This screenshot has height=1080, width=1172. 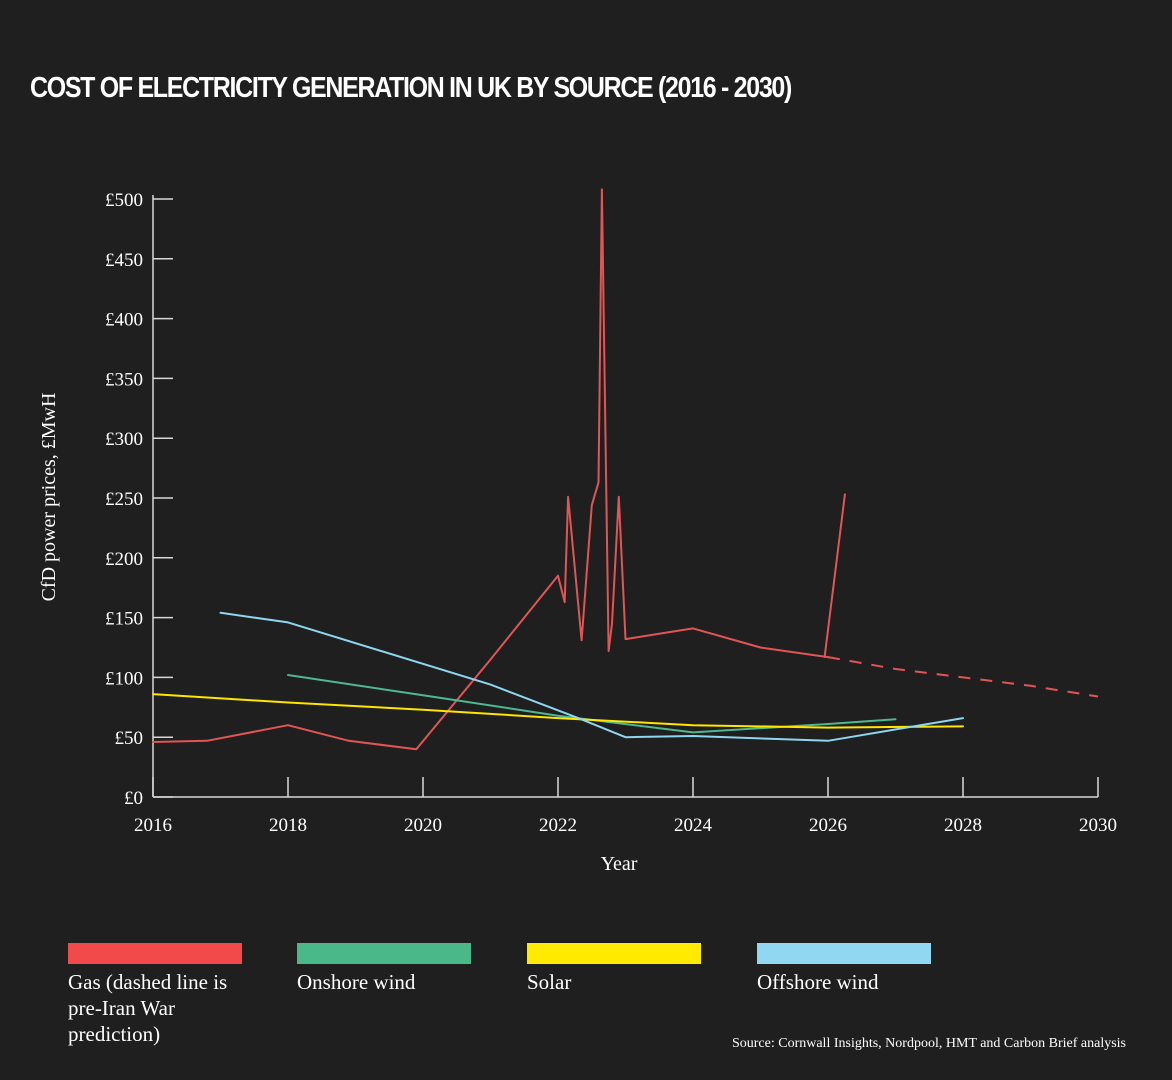 I want to click on legend-swatch-onshore-wind, so click(x=384, y=953).